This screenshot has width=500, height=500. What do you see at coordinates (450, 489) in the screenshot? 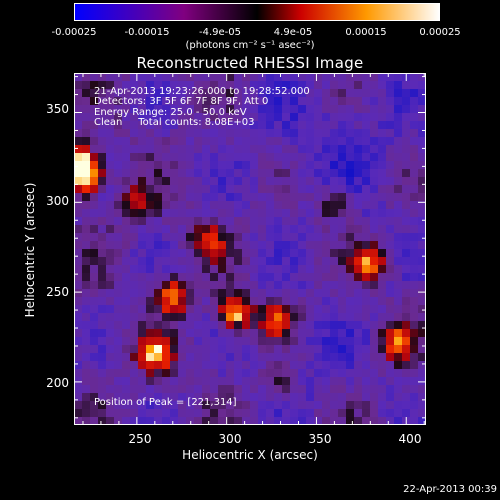
I see `timestamp: 22-Apr-2013 00:39` at bounding box center [450, 489].